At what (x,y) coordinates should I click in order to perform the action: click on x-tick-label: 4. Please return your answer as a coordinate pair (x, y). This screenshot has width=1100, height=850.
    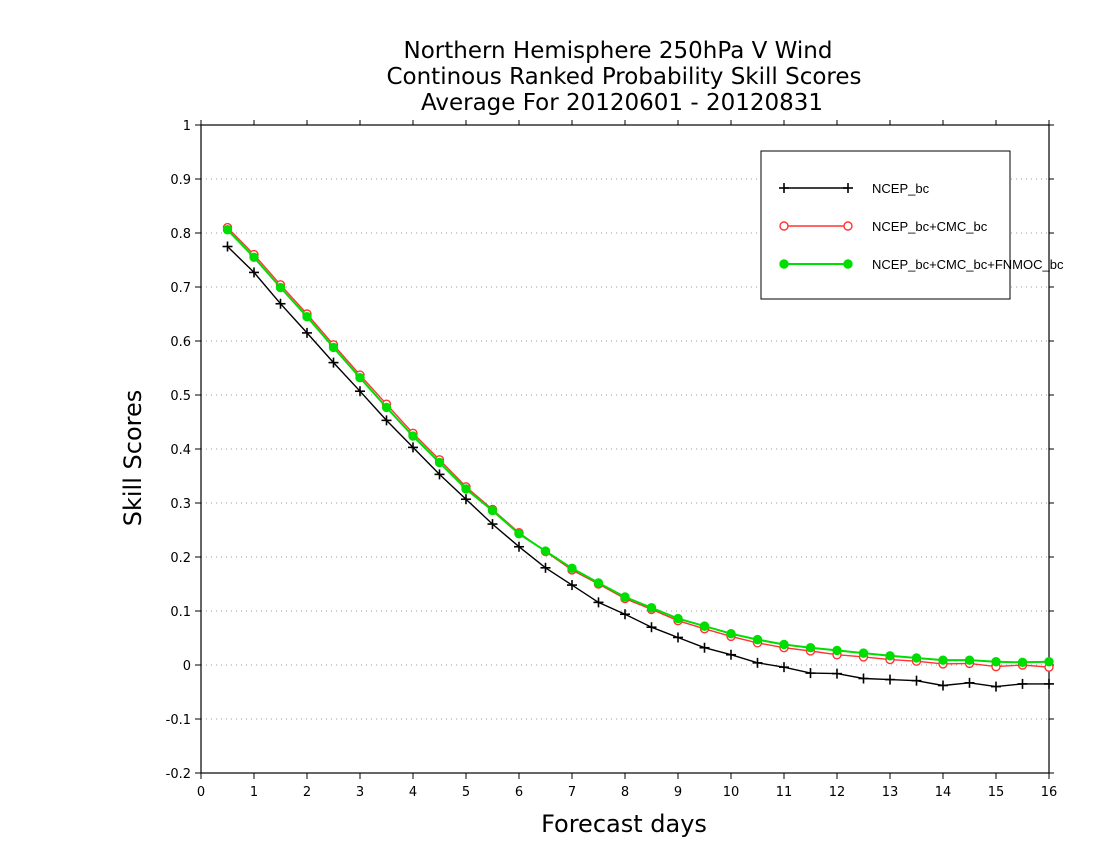
    Looking at the image, I should click on (413, 792).